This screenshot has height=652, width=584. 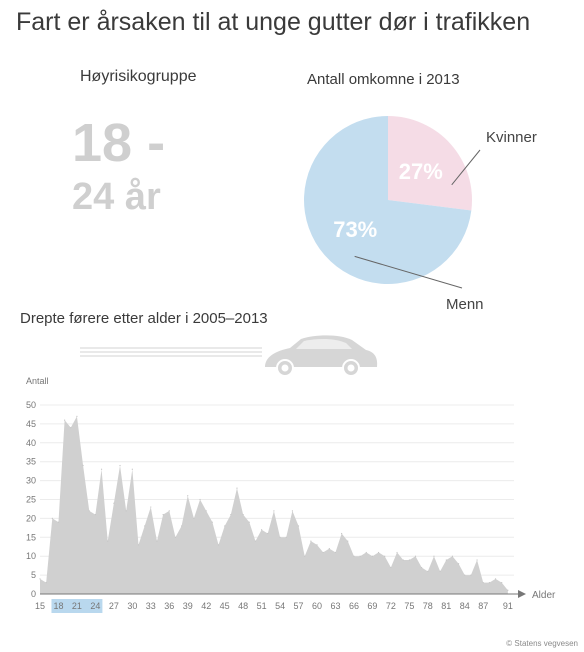 What do you see at coordinates (335, 606) in the screenshot?
I see `x-tick-label: 63` at bounding box center [335, 606].